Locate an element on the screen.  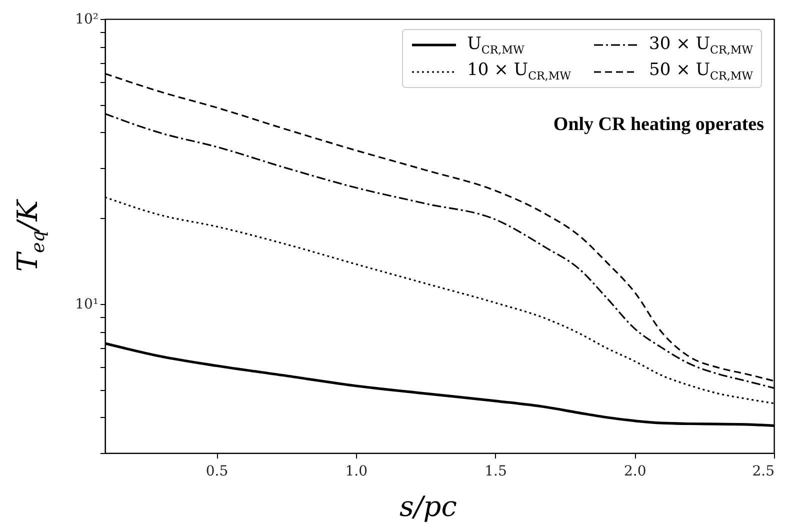
legend-label: U$_{CR,MW}$ is located at coordinates (495, 45).